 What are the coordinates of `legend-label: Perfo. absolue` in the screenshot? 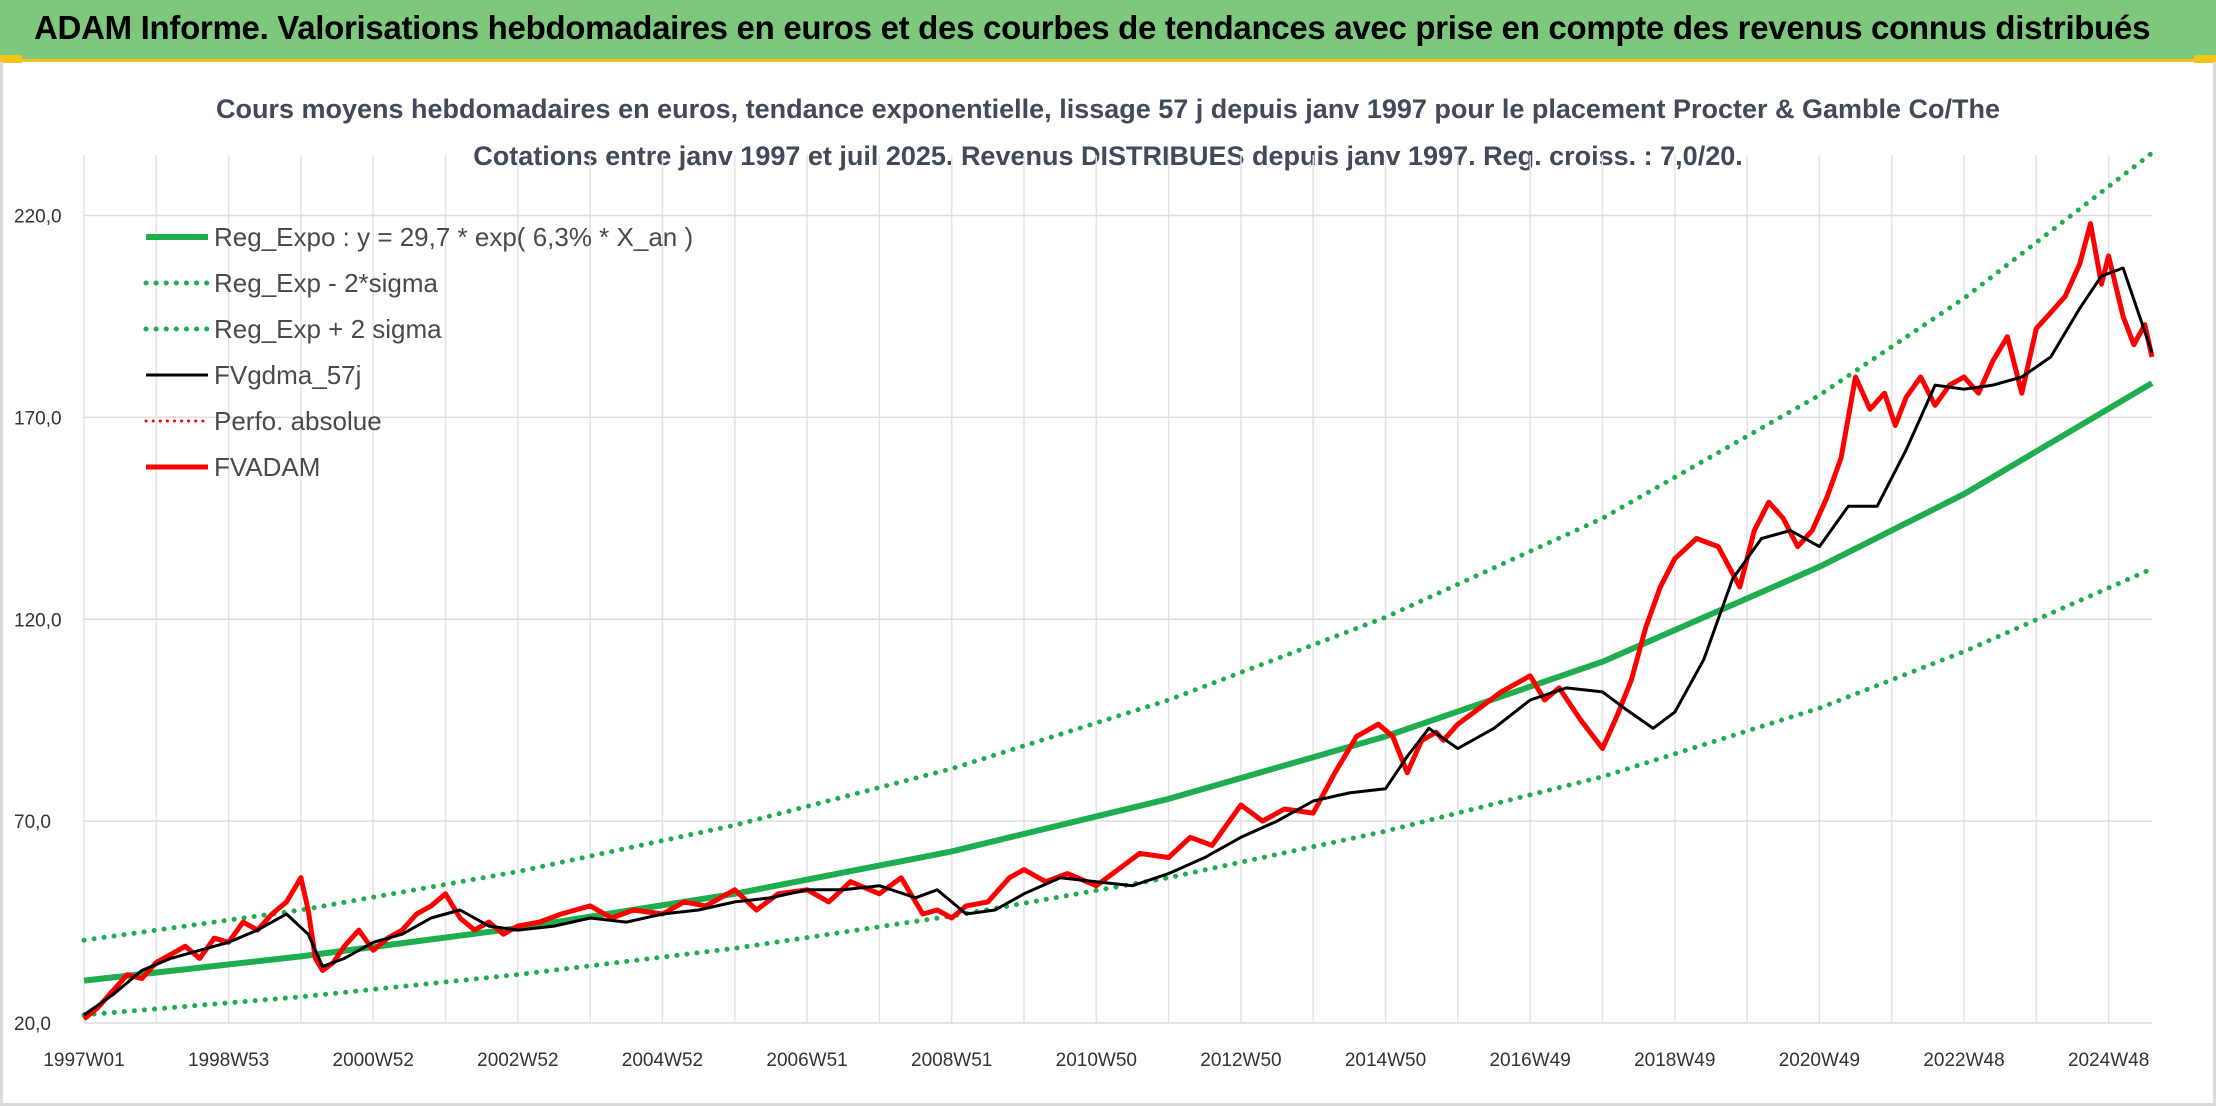 It's located at (298, 421).